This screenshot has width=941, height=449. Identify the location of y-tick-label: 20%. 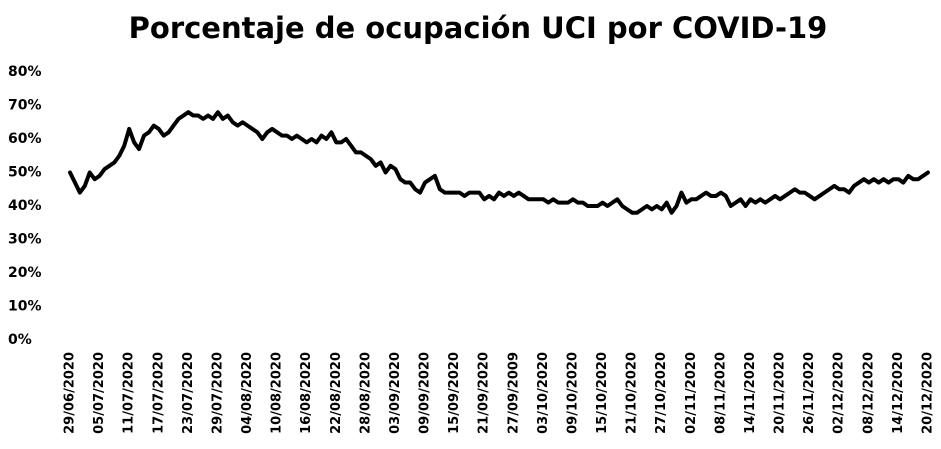
(25, 273).